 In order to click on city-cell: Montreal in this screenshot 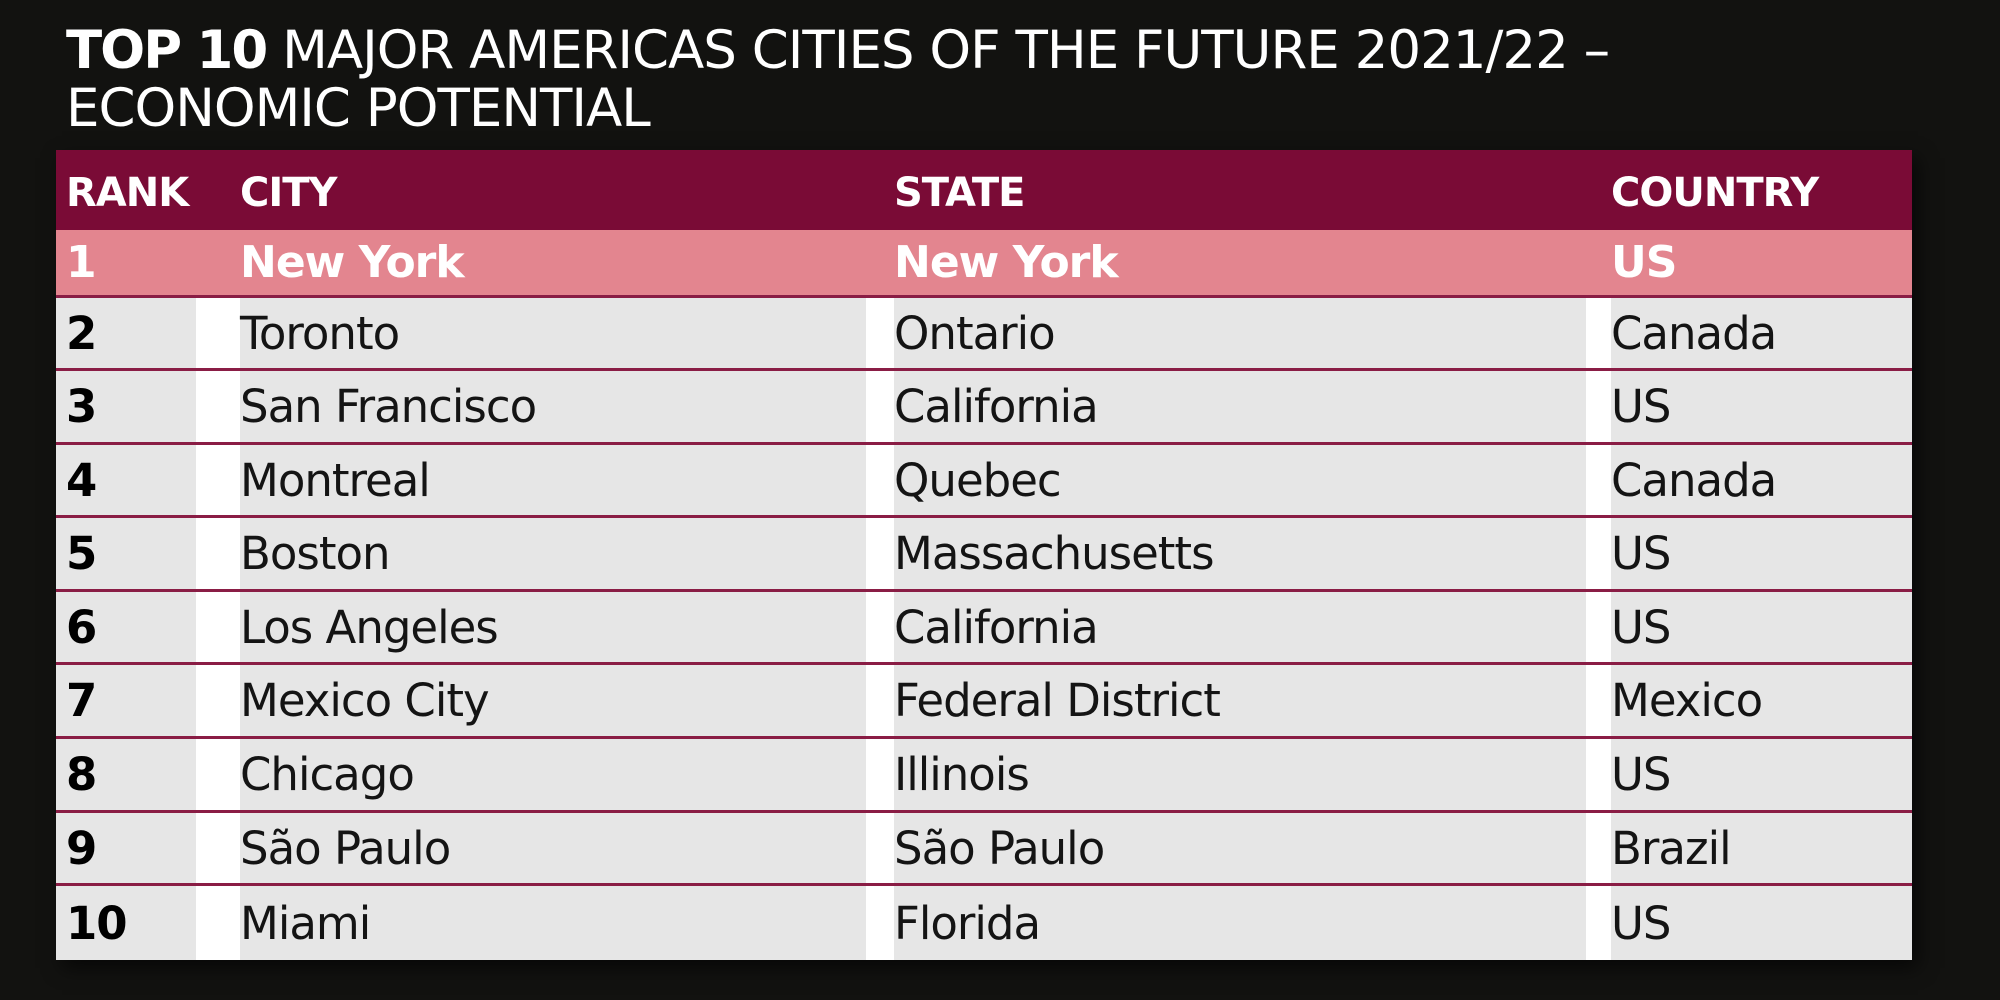, I will do `click(335, 480)`.